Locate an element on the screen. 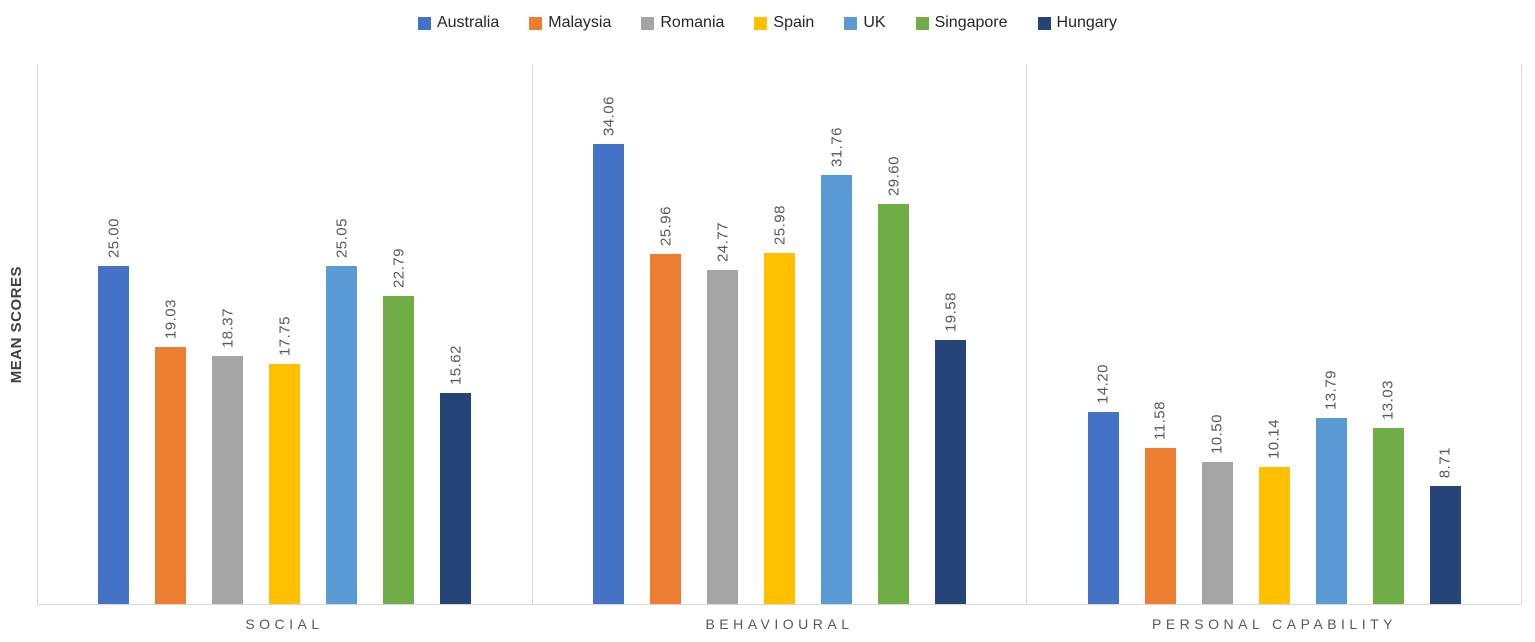 This screenshot has height=642, width=1535. legend-item-hungary: Hungary is located at coordinates (1077, 23).